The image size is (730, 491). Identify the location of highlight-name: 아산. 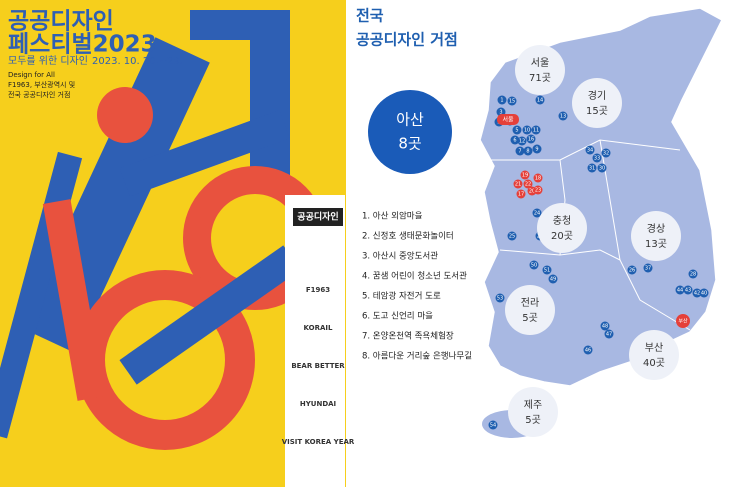
(410, 120).